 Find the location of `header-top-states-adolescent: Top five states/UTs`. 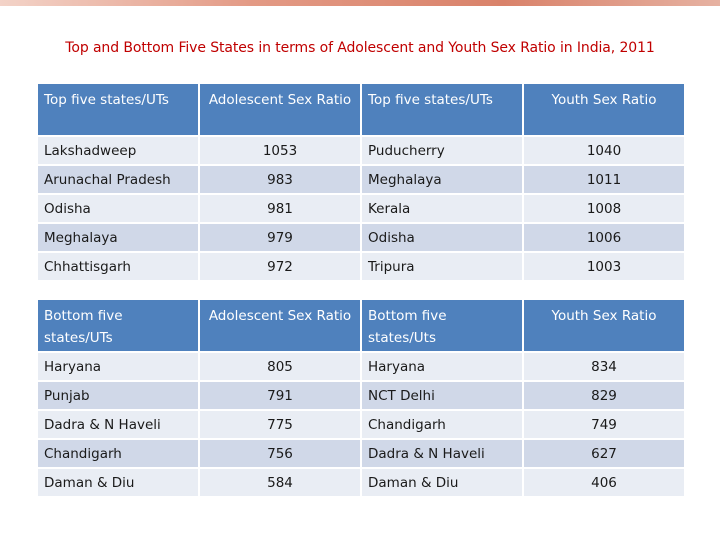

header-top-states-adolescent: Top five states/UTs is located at coordinates (118, 109).